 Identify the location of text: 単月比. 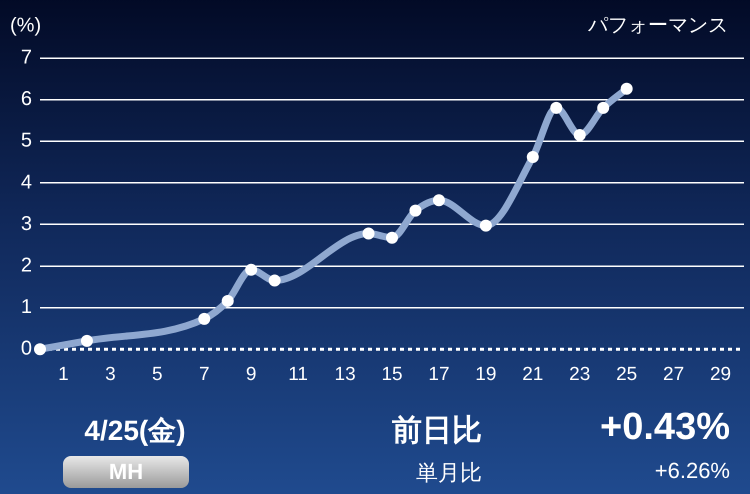
(449, 472).